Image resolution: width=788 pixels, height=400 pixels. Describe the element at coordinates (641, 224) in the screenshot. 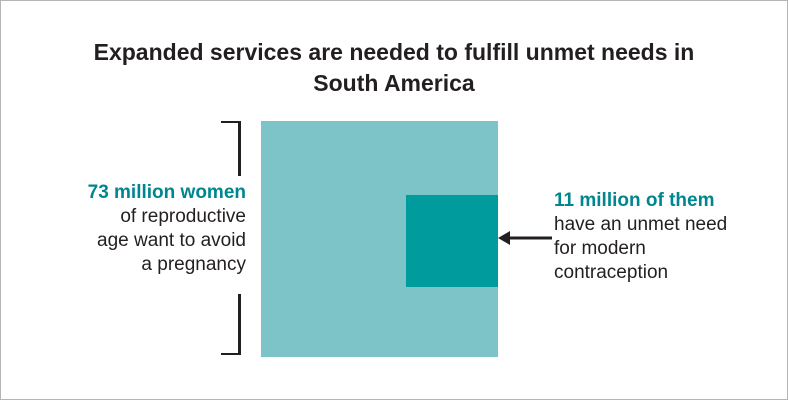

I see `right-callout-line-1: have an unmet need` at that location.